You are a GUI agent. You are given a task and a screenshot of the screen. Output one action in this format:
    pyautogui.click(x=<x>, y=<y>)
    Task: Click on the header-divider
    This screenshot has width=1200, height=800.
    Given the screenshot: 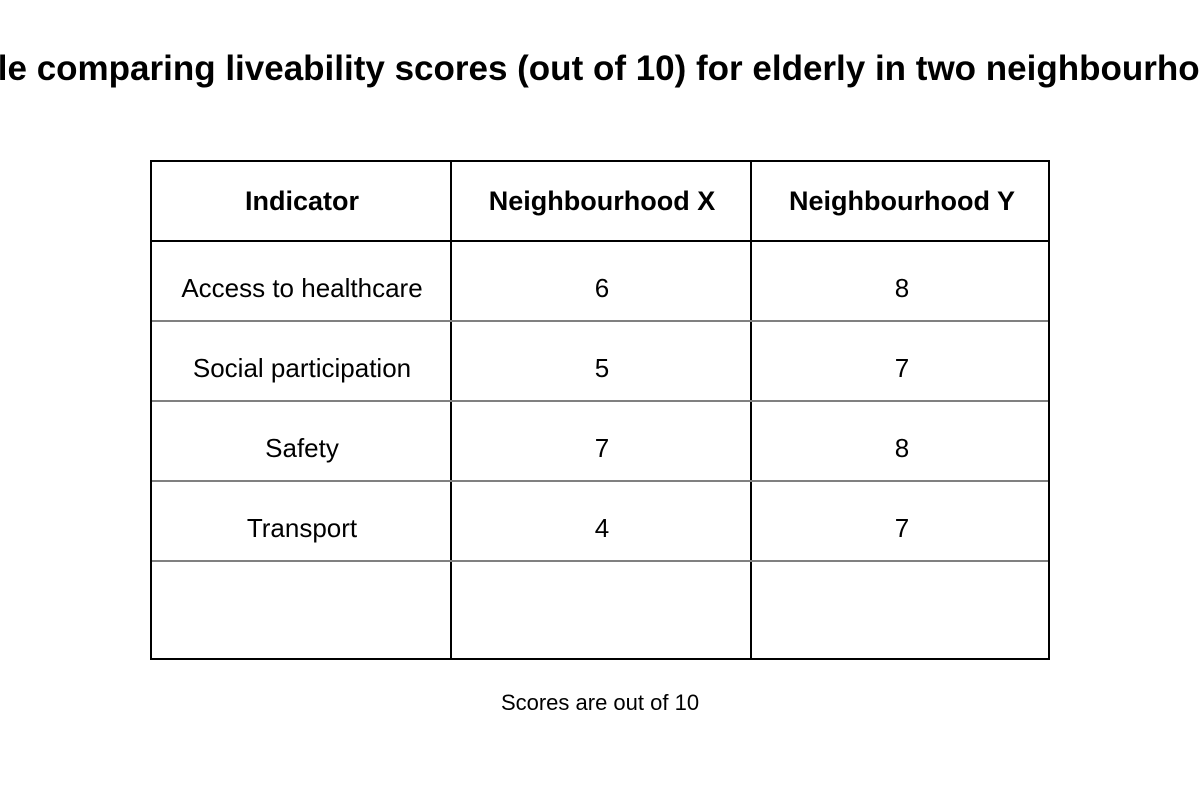 What is the action you would take?
    pyautogui.click(x=600, y=241)
    